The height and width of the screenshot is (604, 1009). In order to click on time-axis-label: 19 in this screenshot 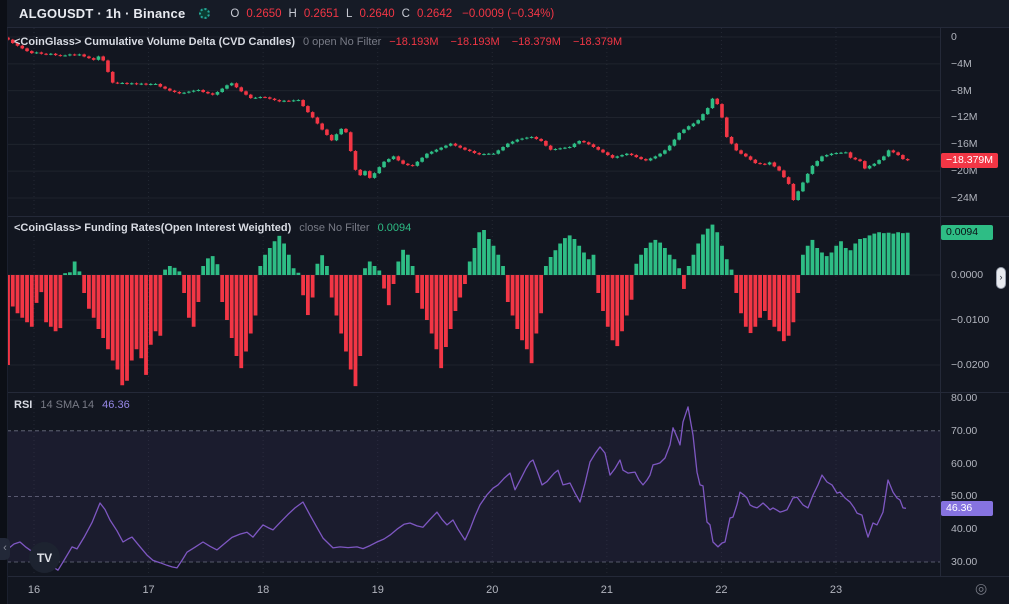, I will do `click(377, 590)`.